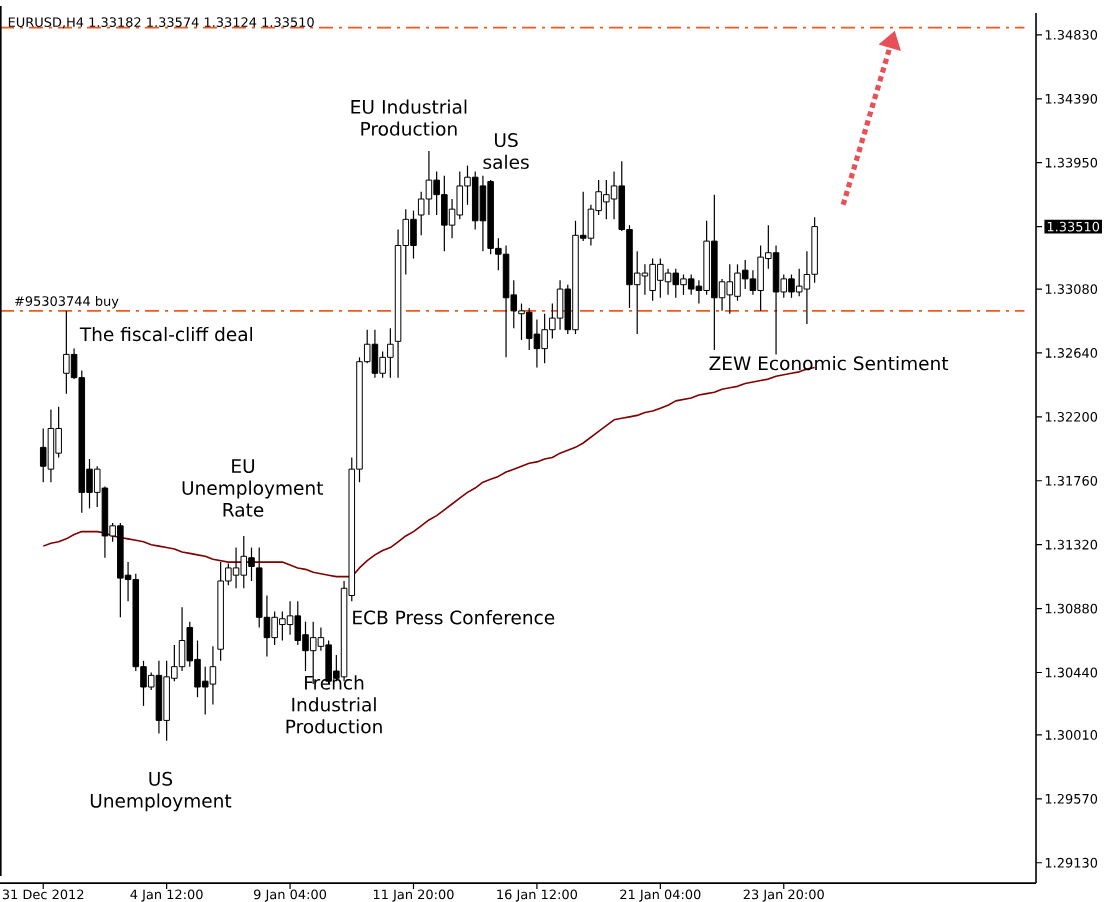 The height and width of the screenshot is (902, 1116). Describe the element at coordinates (334, 704) in the screenshot. I see `annotation: French Industrial Production` at that location.